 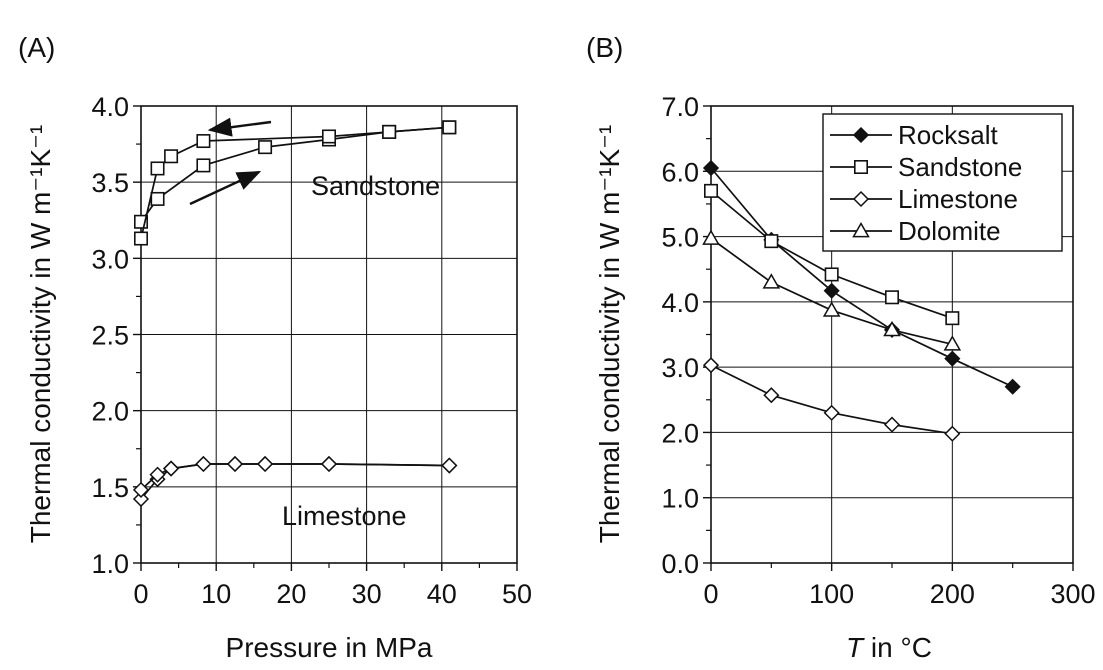 I want to click on panel-b-y-tick-label: 7.0, so click(x=680, y=107).